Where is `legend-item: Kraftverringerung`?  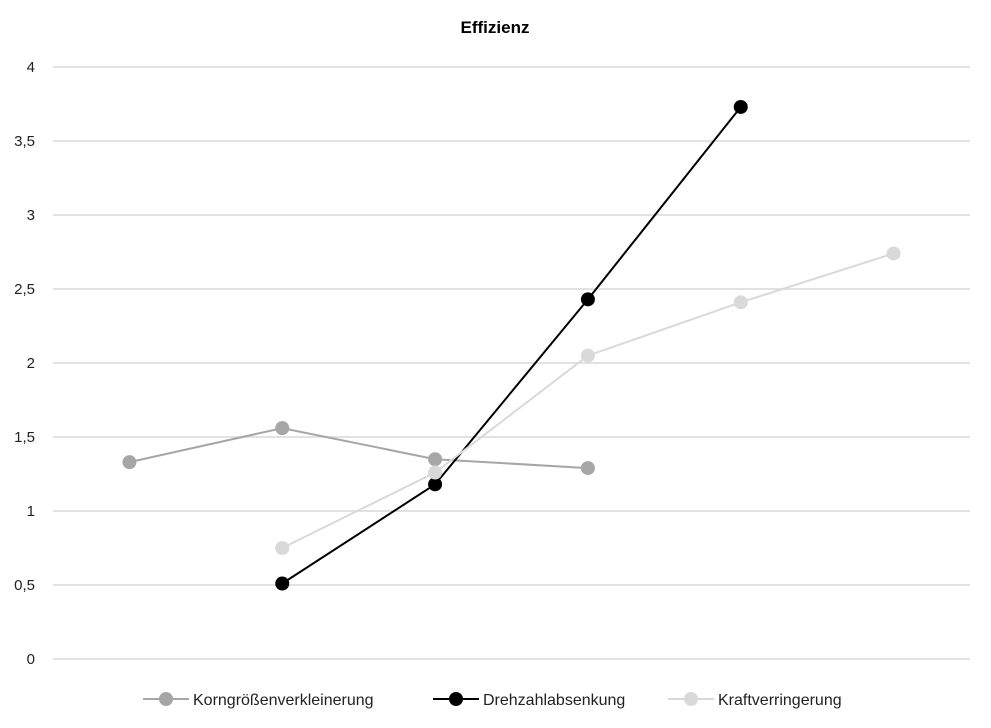 legend-item: Kraftverringerung is located at coordinates (755, 700).